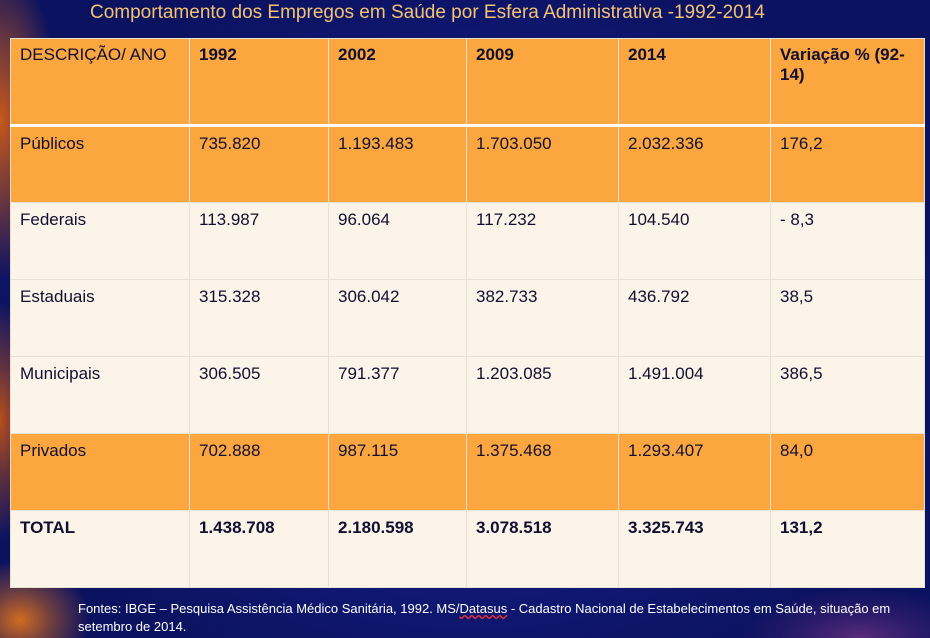 This screenshot has height=638, width=930. I want to click on table-cell: 131,2, so click(847, 549).